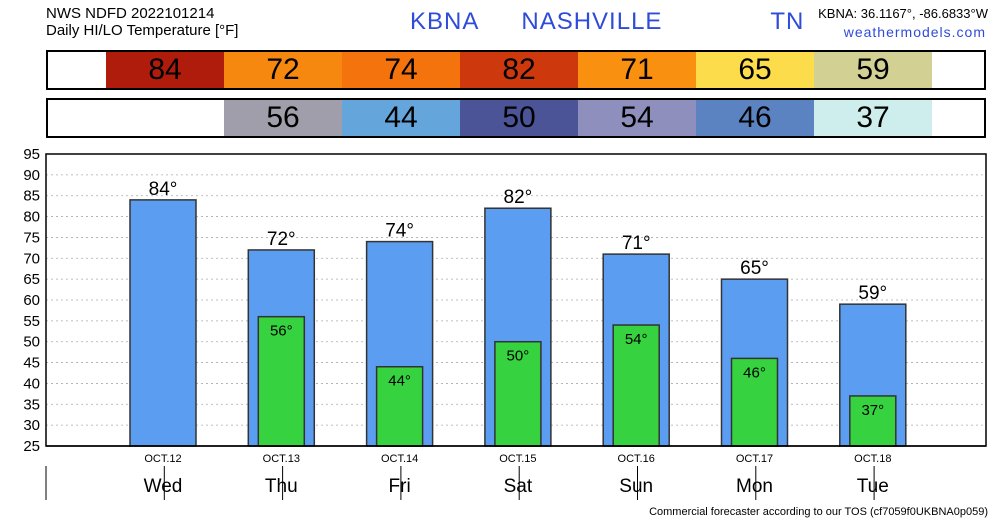  What do you see at coordinates (518, 356) in the screenshot?
I see `low-temp-label: 50°` at bounding box center [518, 356].